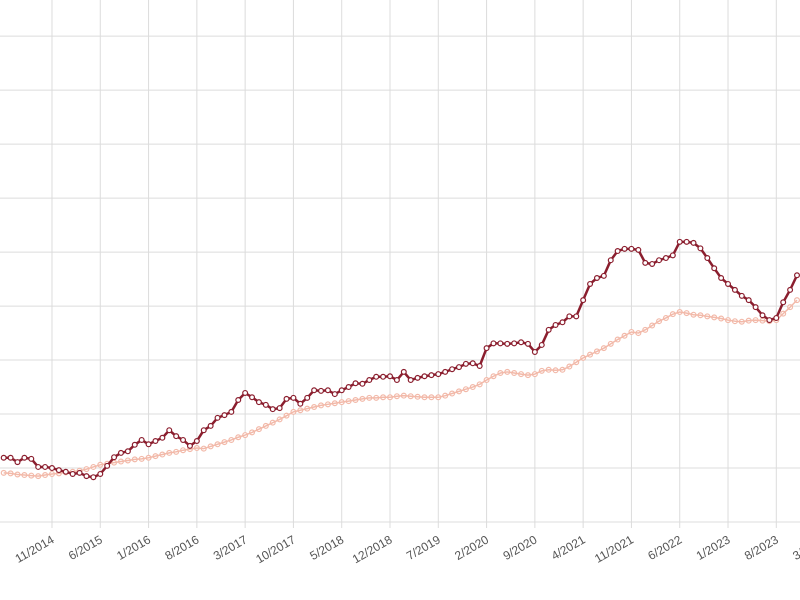  Describe the element at coordinates (568, 547) in the screenshot. I see `x-tick-label: 4/2021` at that location.